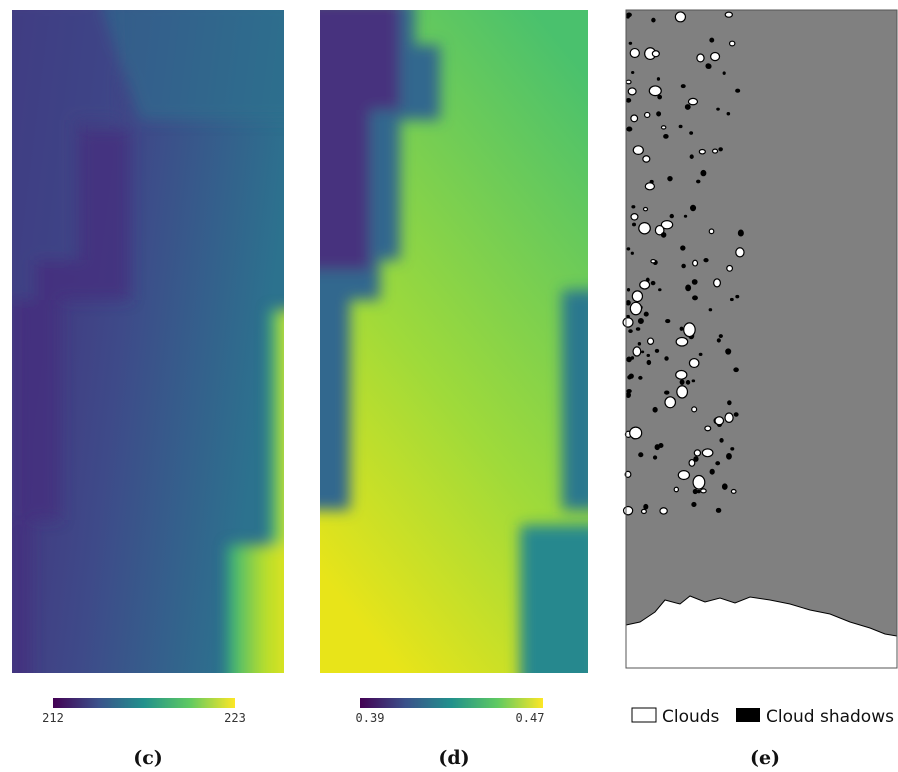  Describe the element at coordinates (765, 758) in the screenshot. I see `panel-label: (e)` at that location.